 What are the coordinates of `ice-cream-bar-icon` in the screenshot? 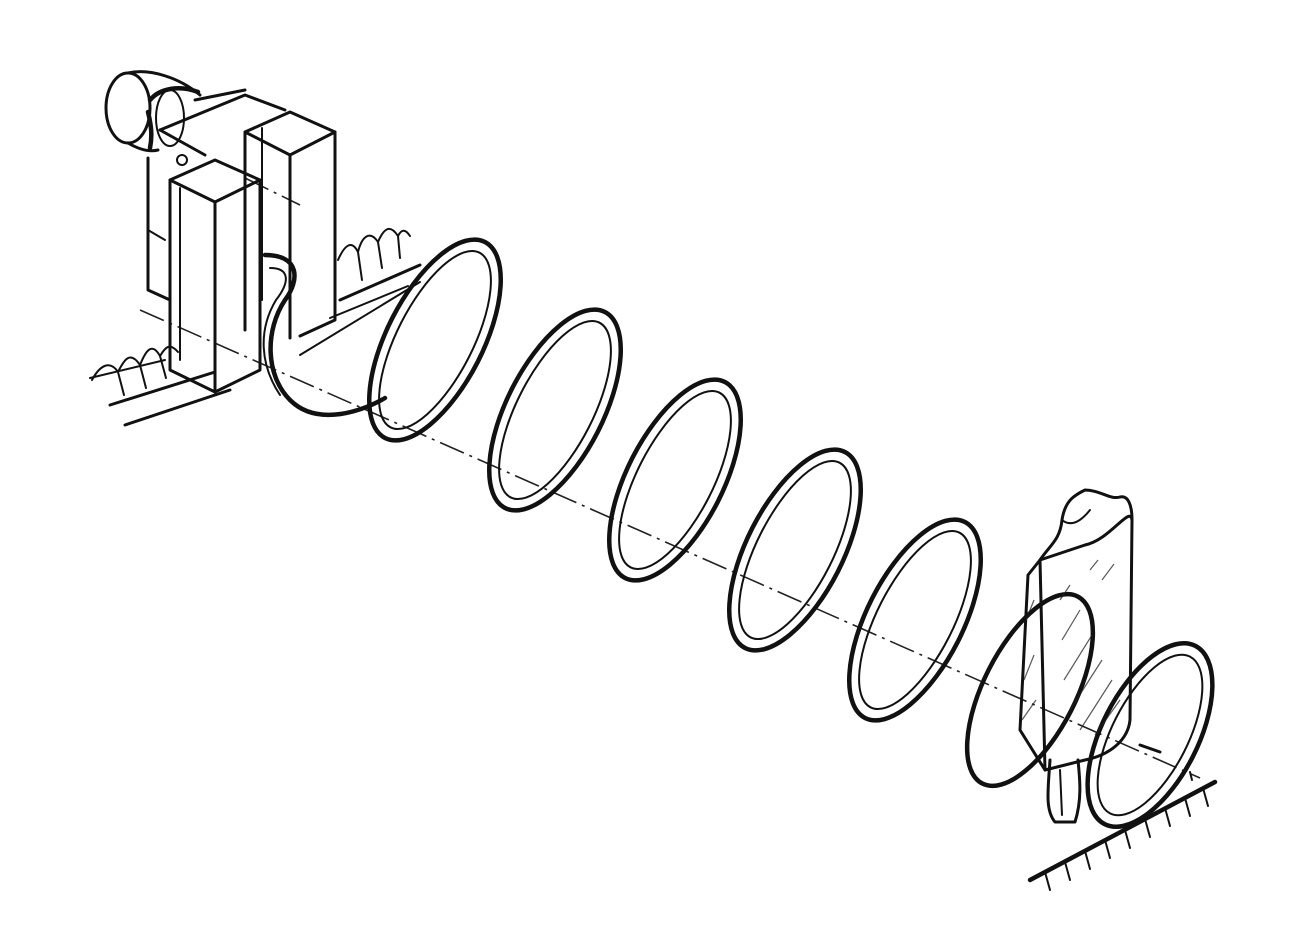 It's located at (1076, 656).